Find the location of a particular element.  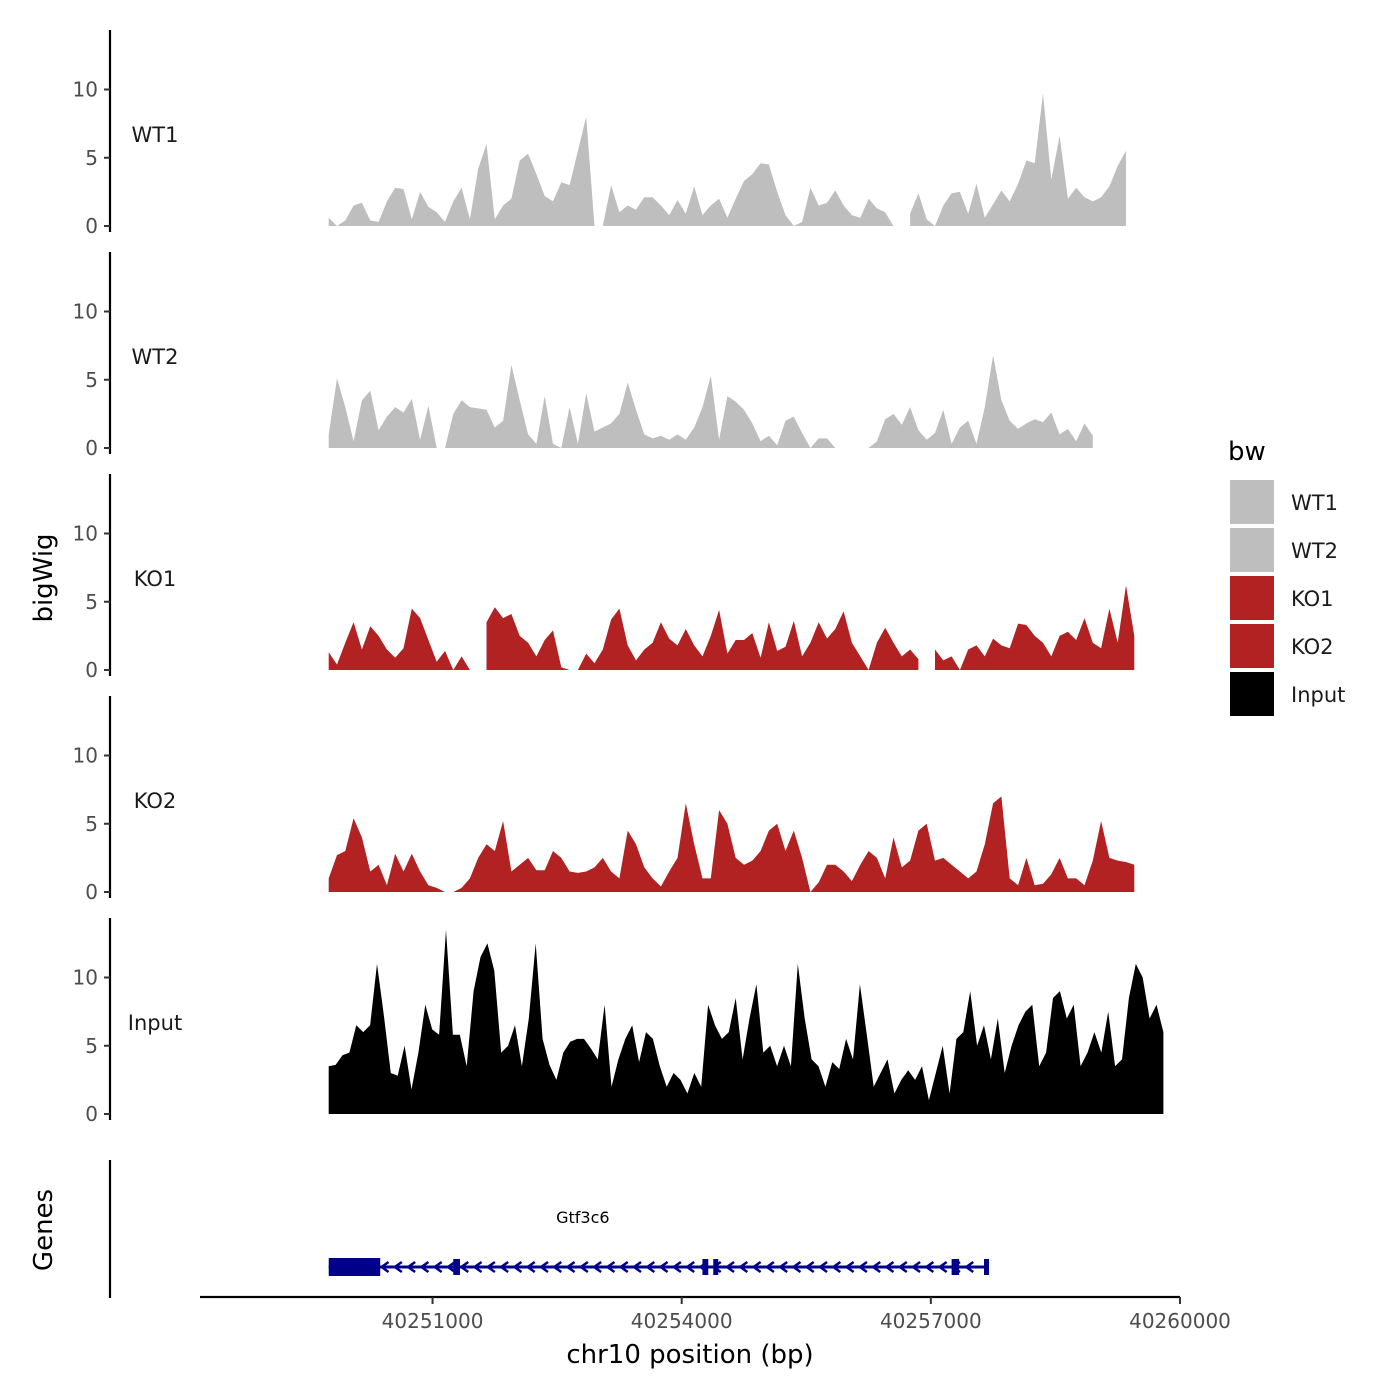

y-axis-title: bigWig is located at coordinates (44, 577).